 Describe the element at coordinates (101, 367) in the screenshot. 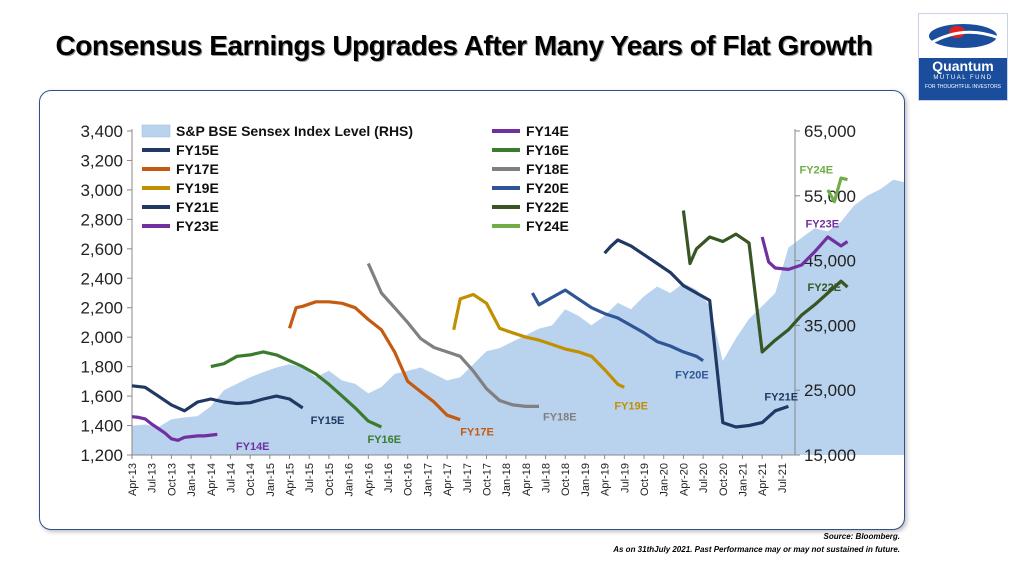

I see `y-tick-label-left: 1,800` at that location.